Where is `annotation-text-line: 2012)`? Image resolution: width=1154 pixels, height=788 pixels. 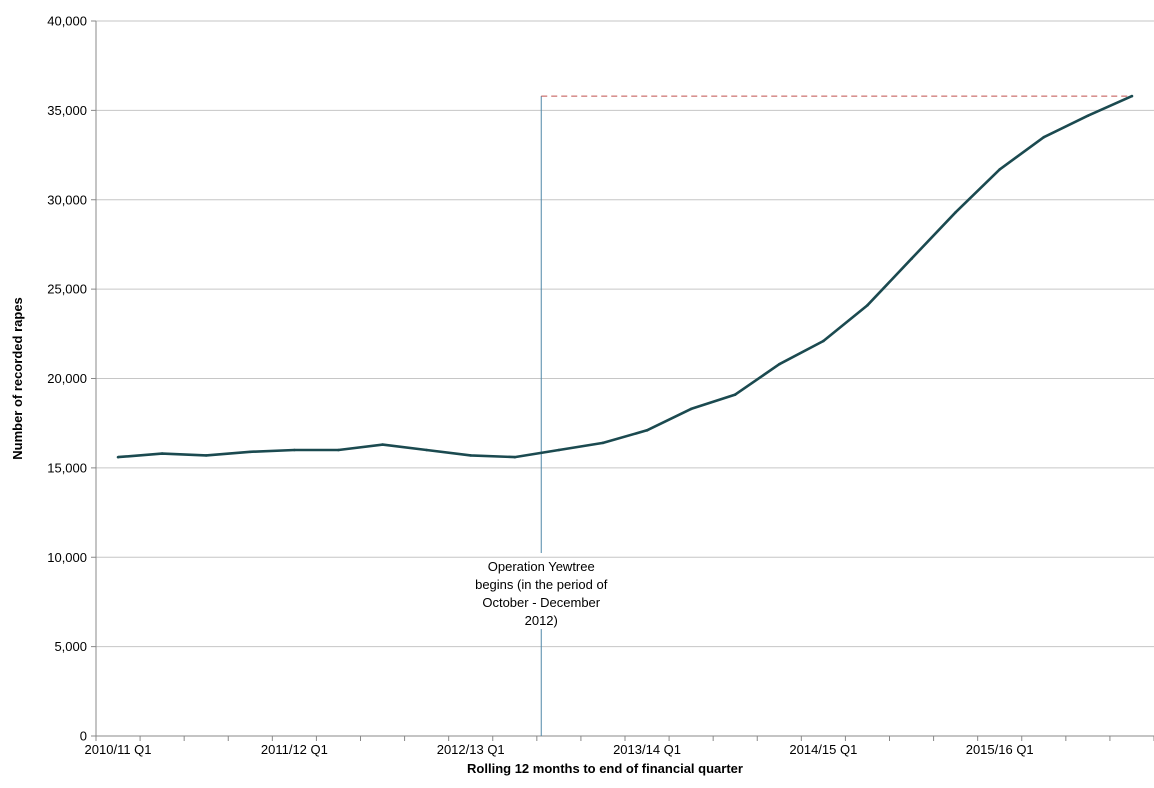
annotation-text-line: 2012) is located at coordinates (541, 620).